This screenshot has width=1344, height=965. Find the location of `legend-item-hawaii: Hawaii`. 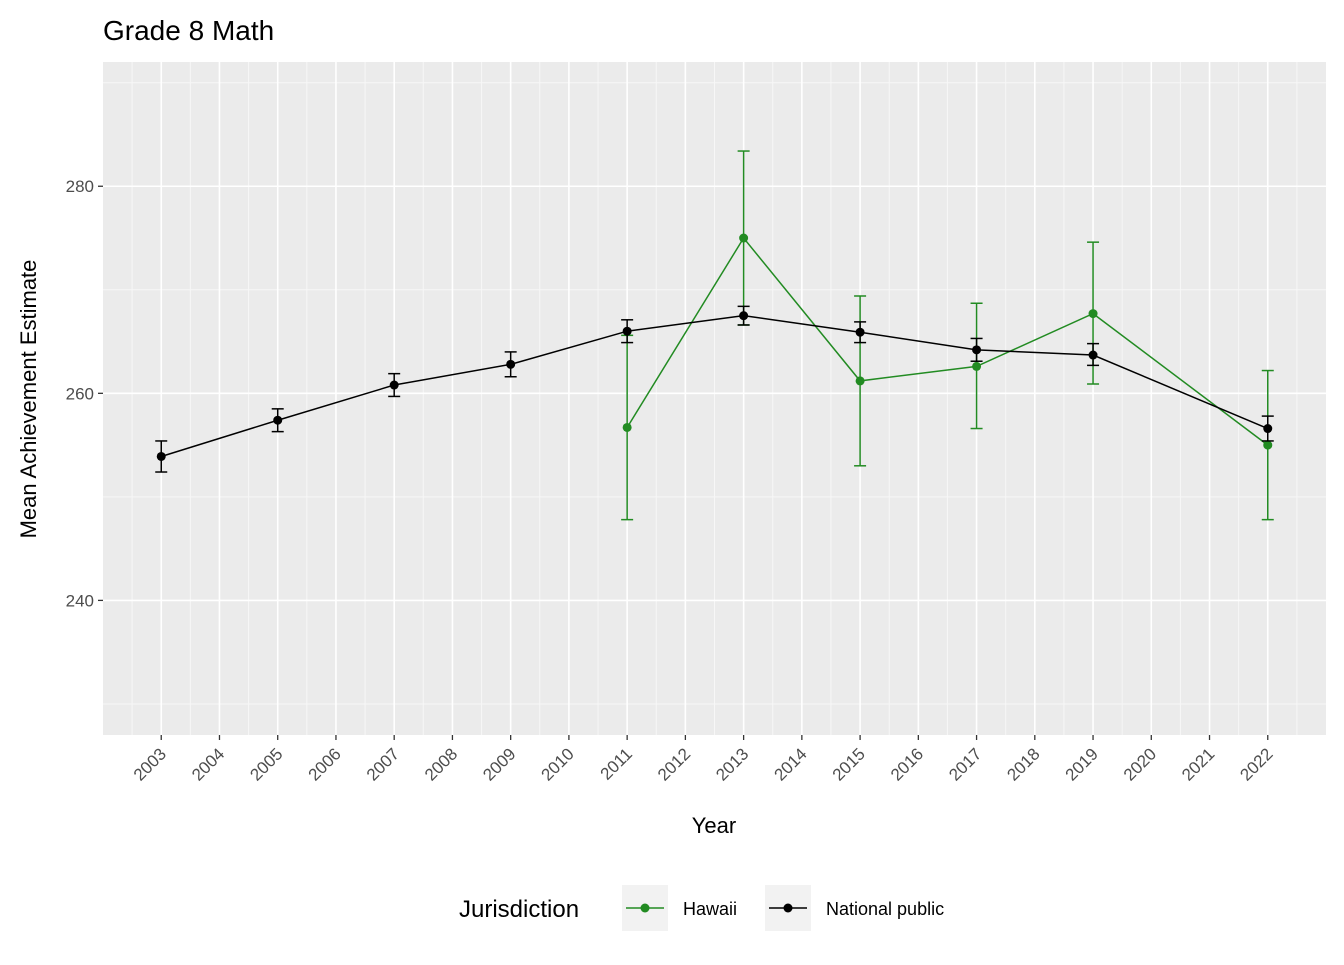

legend-item-hawaii: Hawaii is located at coordinates (679, 908).